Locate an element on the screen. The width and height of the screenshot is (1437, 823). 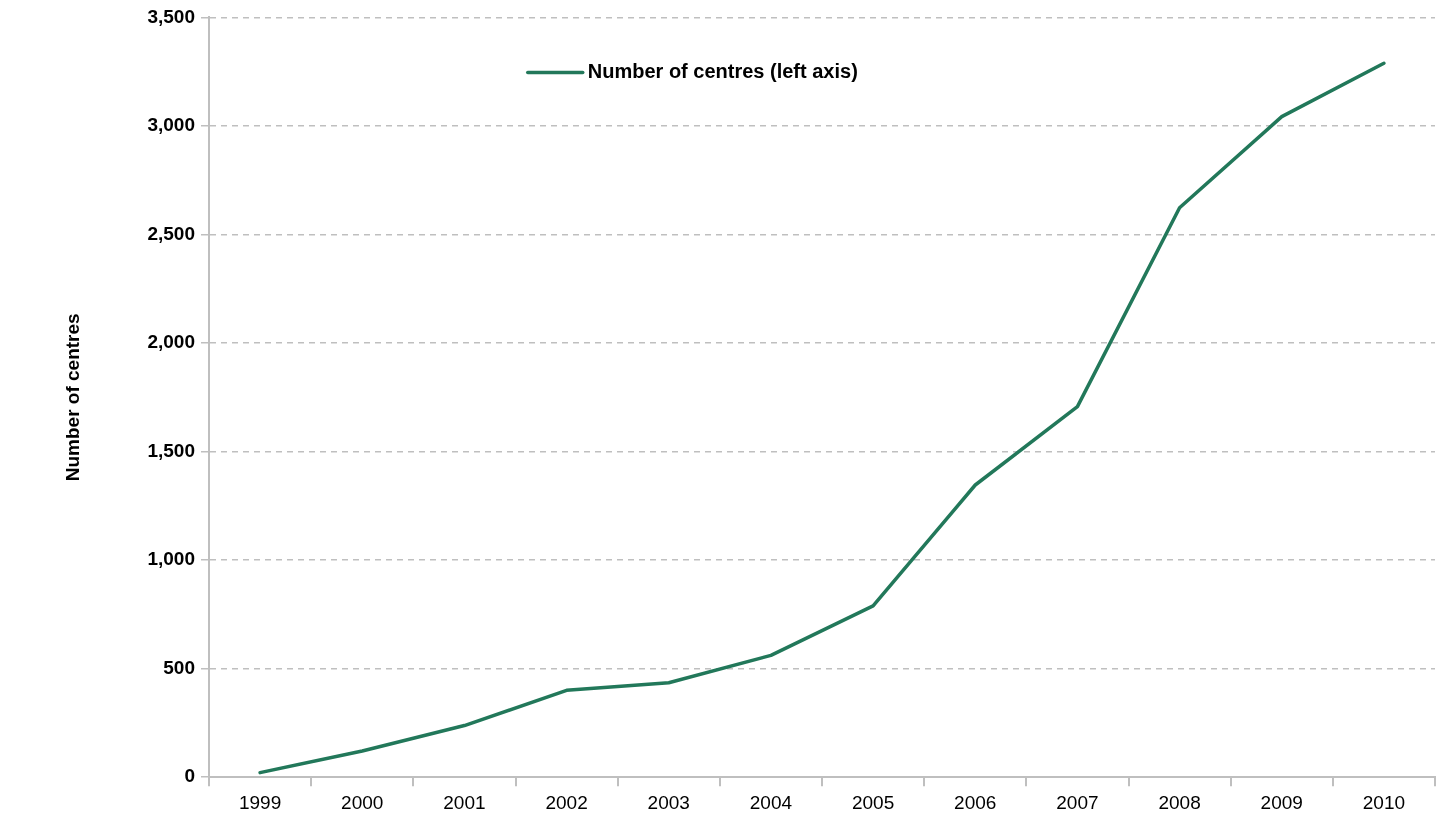
x-tick-label: 2005 is located at coordinates (873, 802).